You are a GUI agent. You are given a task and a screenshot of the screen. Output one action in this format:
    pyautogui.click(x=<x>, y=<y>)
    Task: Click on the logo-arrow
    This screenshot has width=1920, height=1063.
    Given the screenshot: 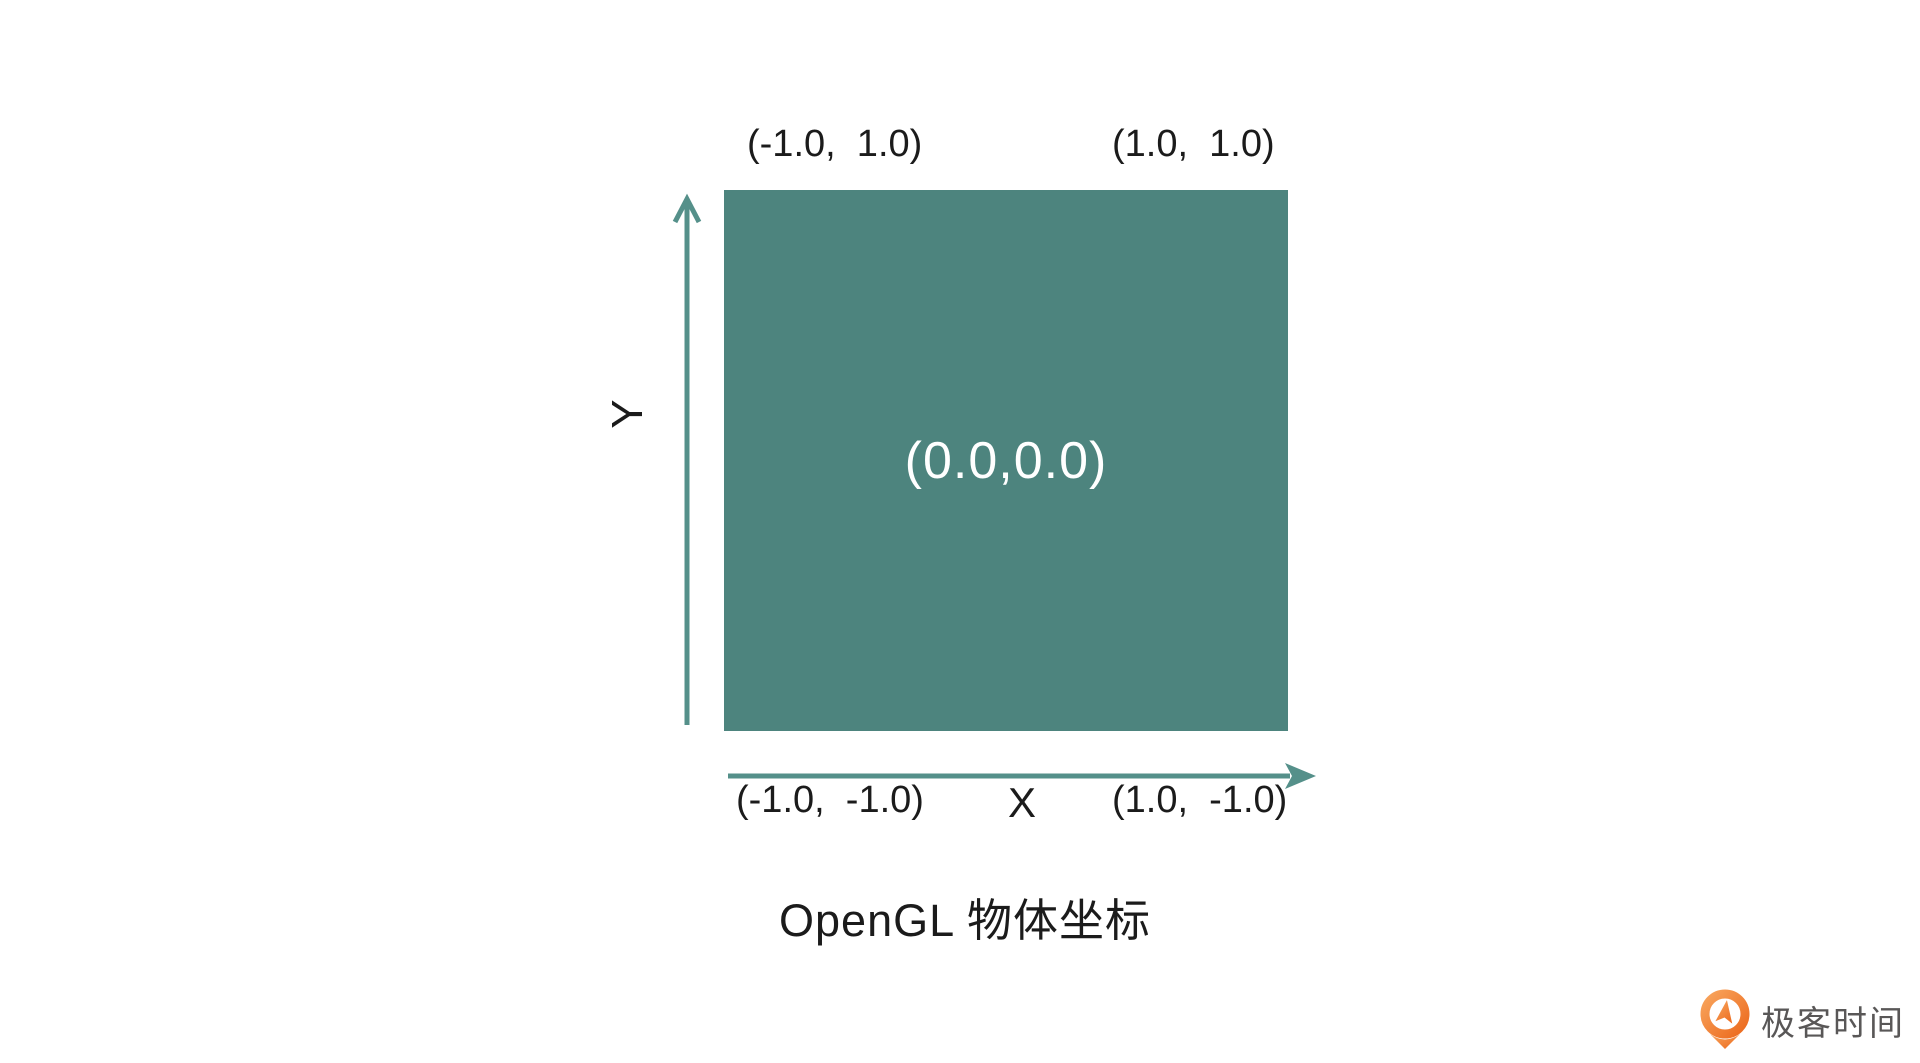 What is the action you would take?
    pyautogui.click(x=1724, y=1012)
    